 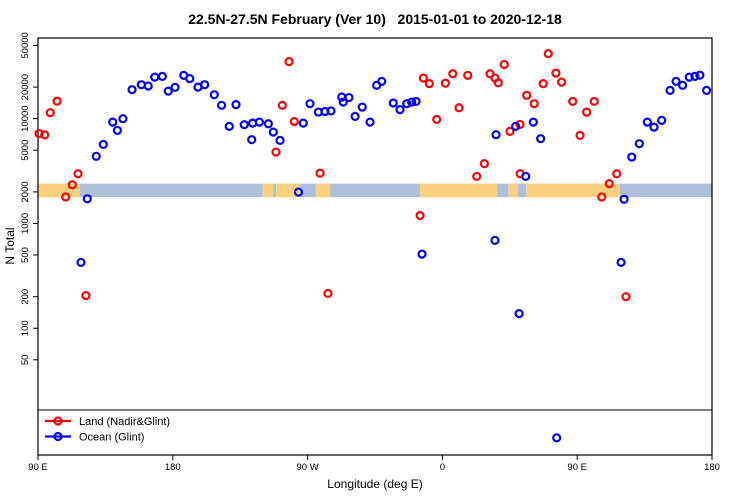 I want to click on x-tick-label: 90 W, so click(x=308, y=467).